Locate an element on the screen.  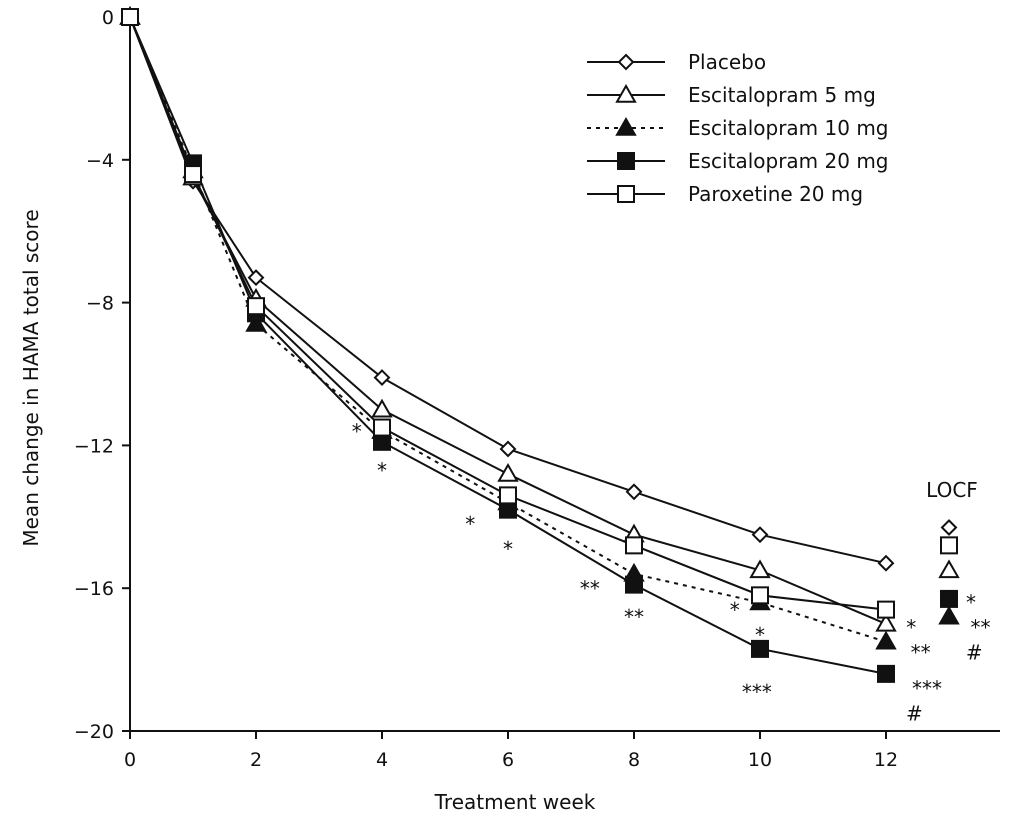
legend-marker-placebo is located at coordinates (626, 62).